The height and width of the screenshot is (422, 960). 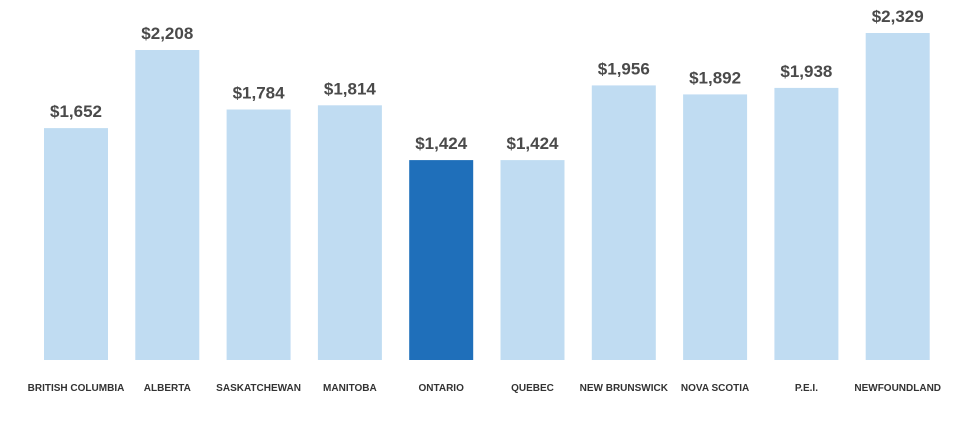 I want to click on value-label-newfoundland: $2,329, so click(x=898, y=16).